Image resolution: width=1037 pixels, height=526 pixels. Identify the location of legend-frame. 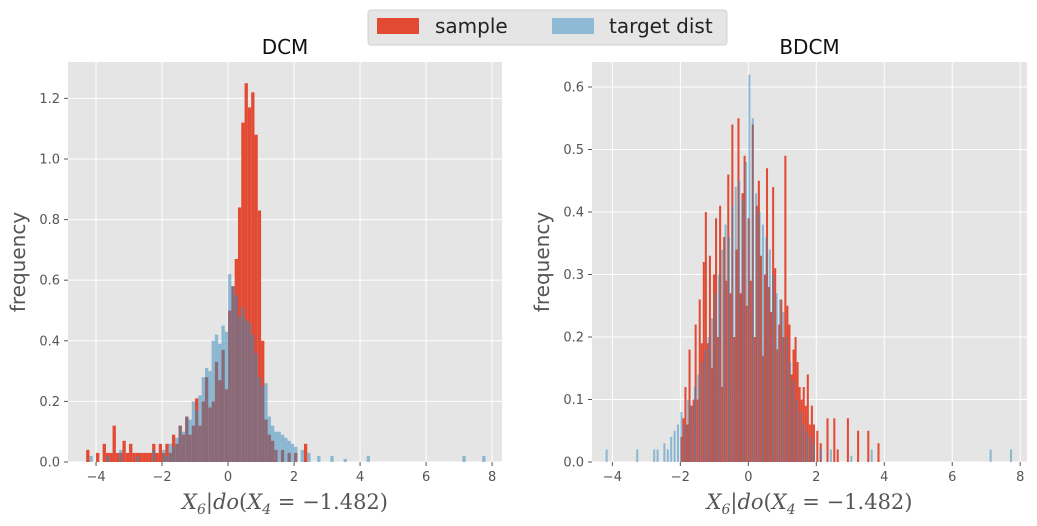
(547, 27).